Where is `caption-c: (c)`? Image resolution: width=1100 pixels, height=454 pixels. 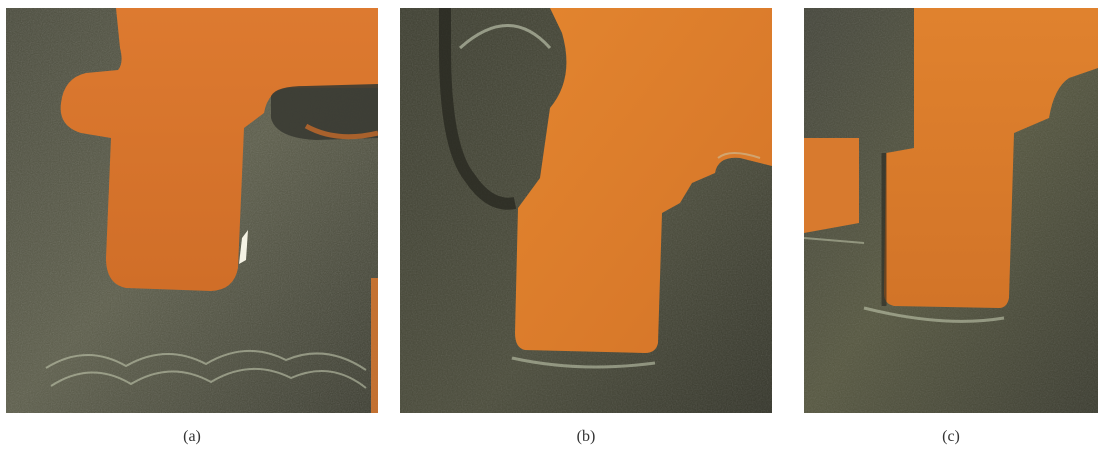
caption-c: (c) is located at coordinates (951, 436).